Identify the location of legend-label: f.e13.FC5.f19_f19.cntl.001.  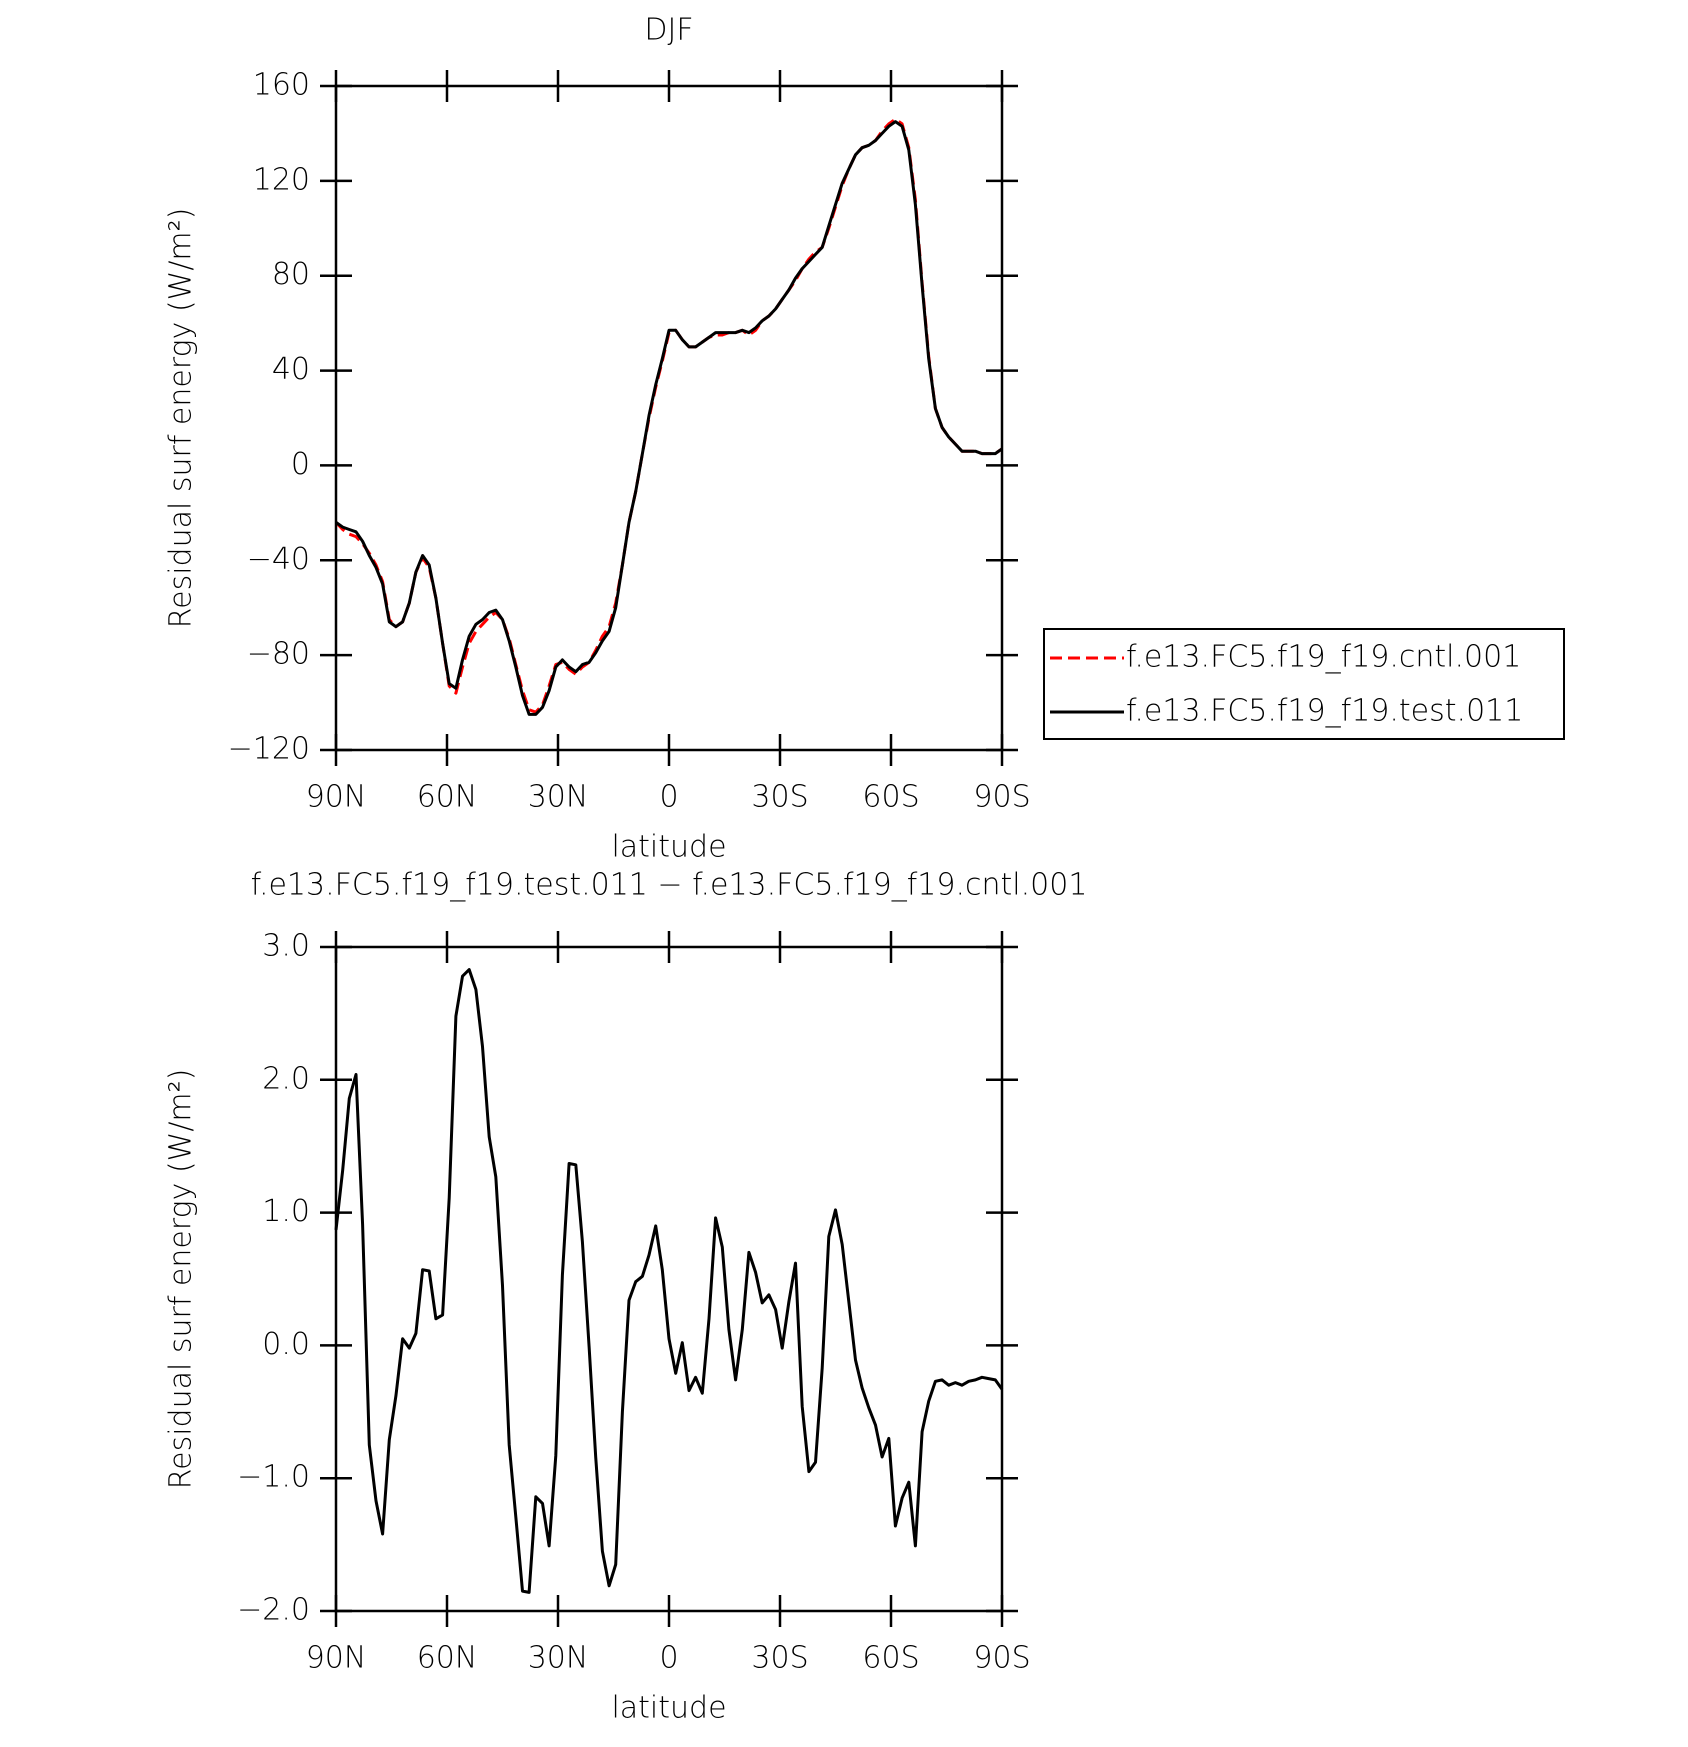
(1323, 657).